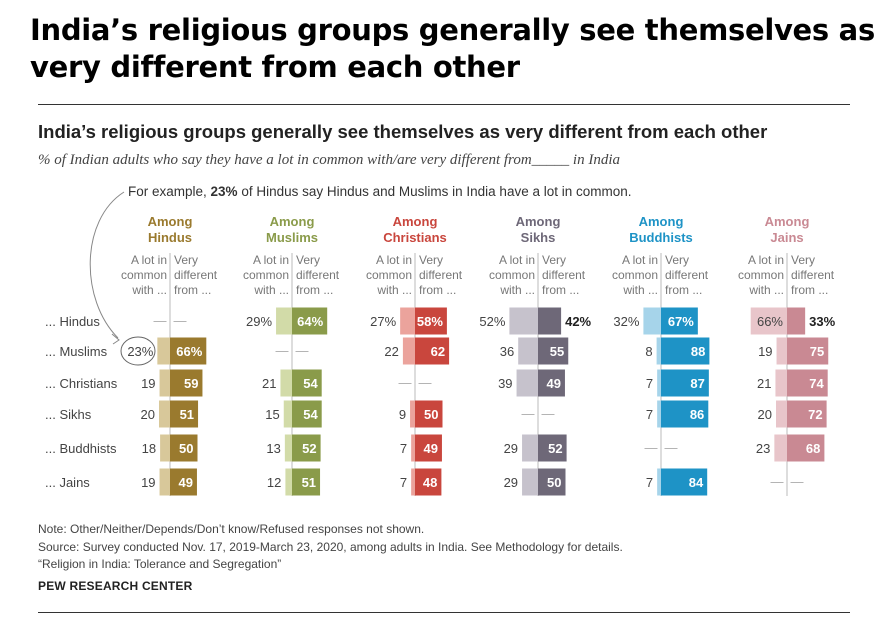 The image size is (896, 634). What do you see at coordinates (259, 321) in the screenshot?
I see `common-value-label: 29%` at bounding box center [259, 321].